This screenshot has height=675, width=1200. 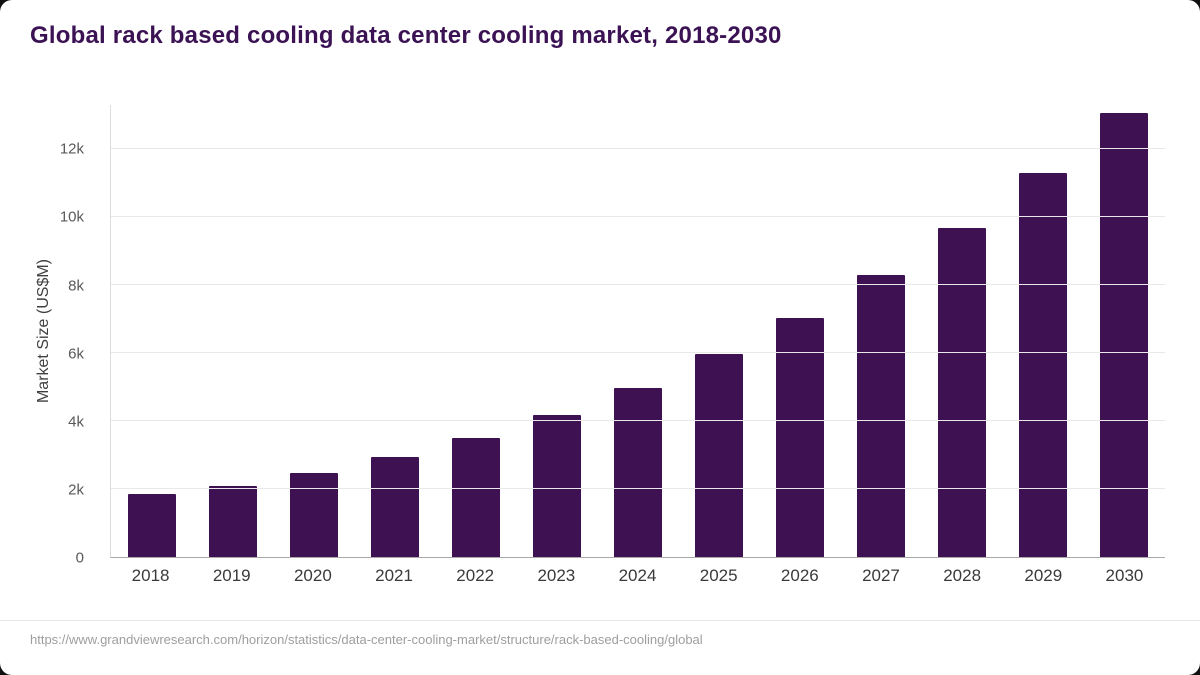 I want to click on bar-2029, so click(x=1043, y=364).